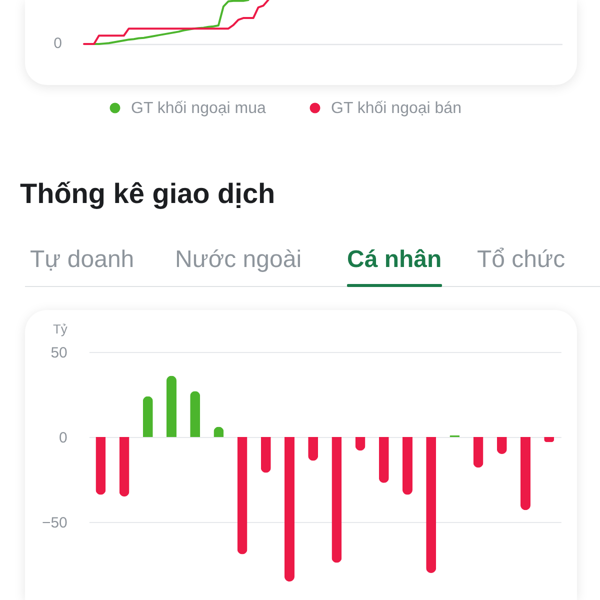  Describe the element at coordinates (63, 437) in the screenshot. I see `y-tick-label: 0` at that location.